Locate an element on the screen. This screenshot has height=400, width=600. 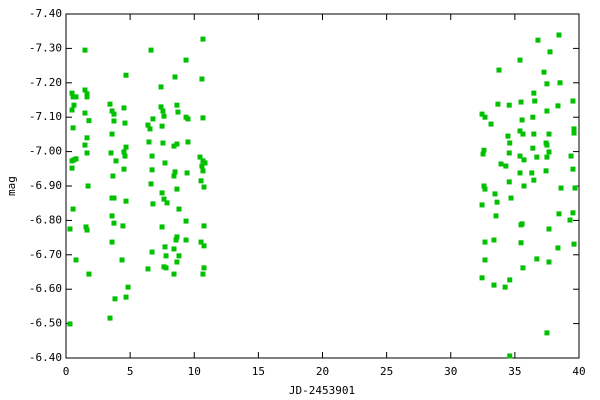
y-tick-label: -6.80 is located at coordinates (45, 219).